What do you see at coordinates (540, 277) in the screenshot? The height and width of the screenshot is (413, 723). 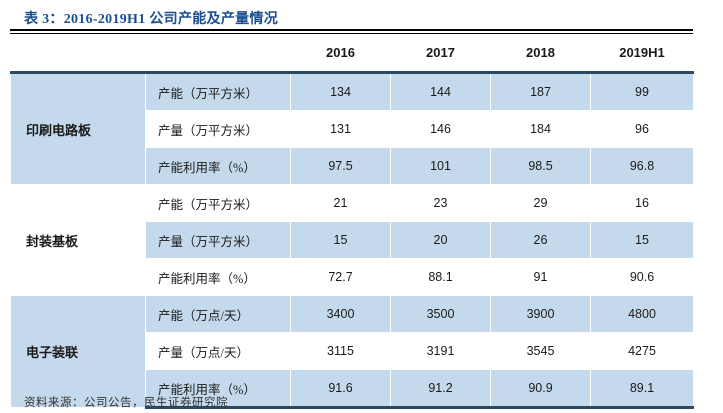 I see `value-cell: 91` at bounding box center [540, 277].